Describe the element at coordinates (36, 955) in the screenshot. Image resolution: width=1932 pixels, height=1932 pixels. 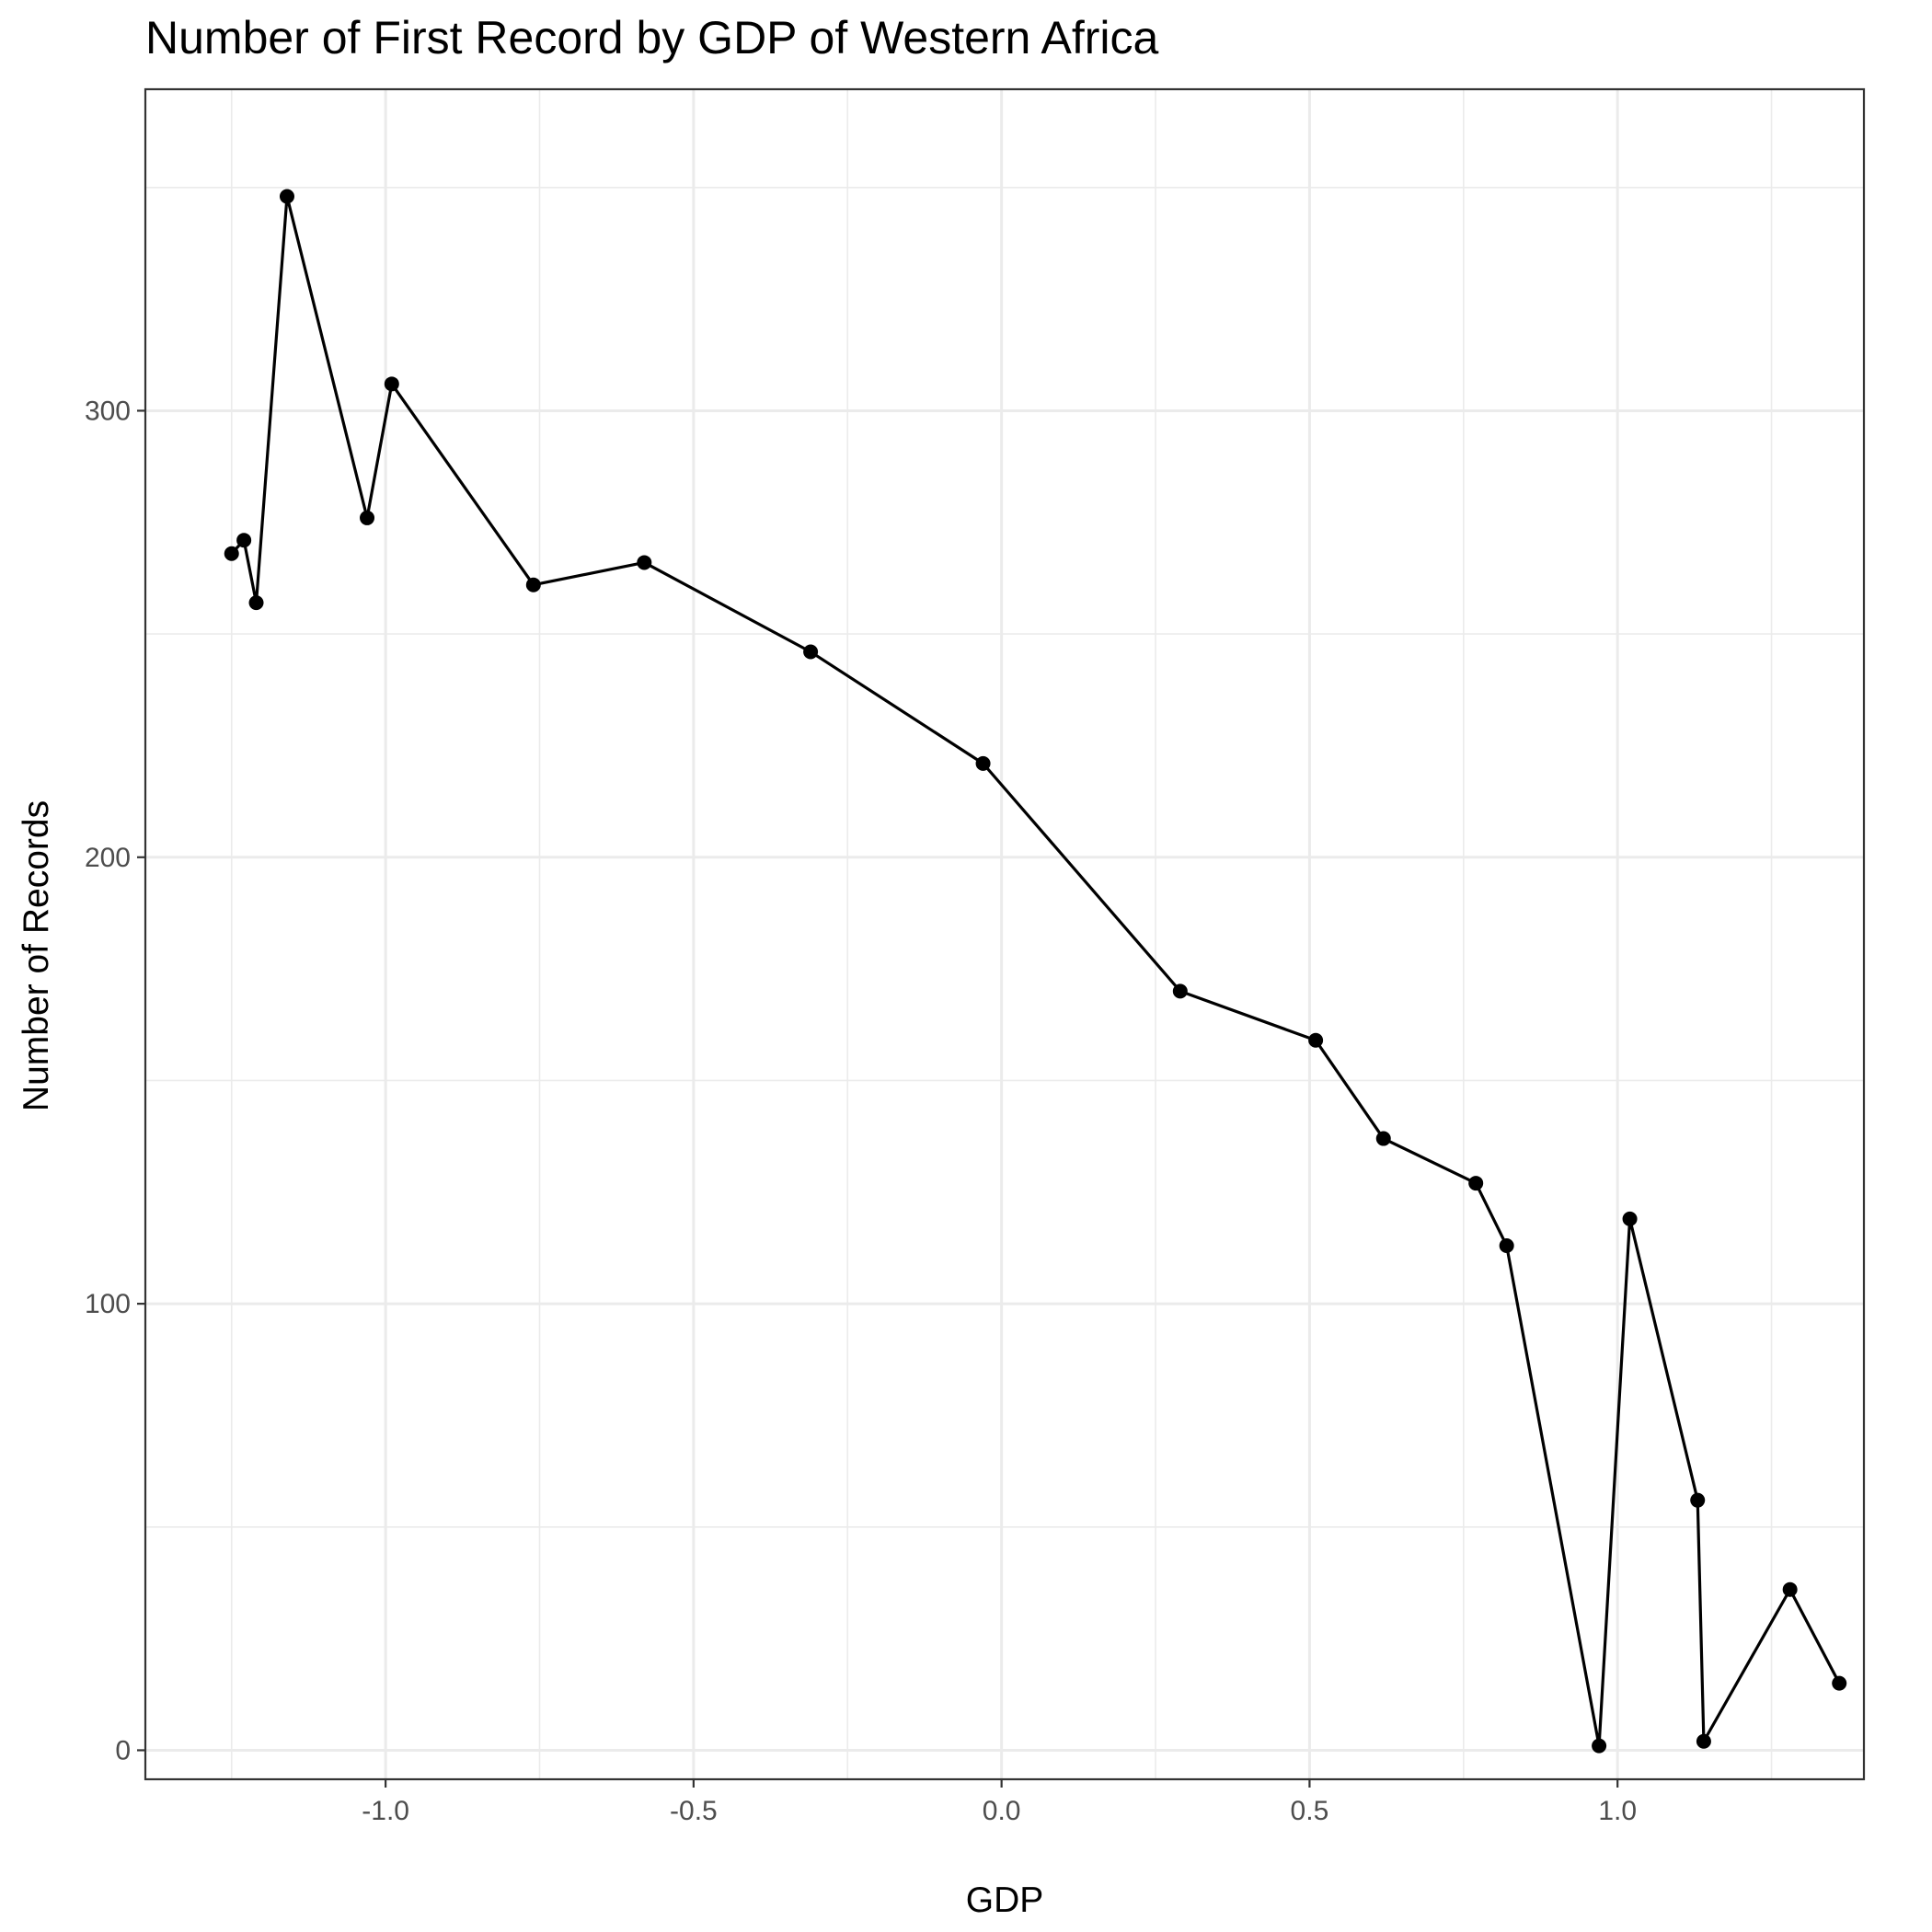
I see `y-axis-title: Number of Records` at that location.